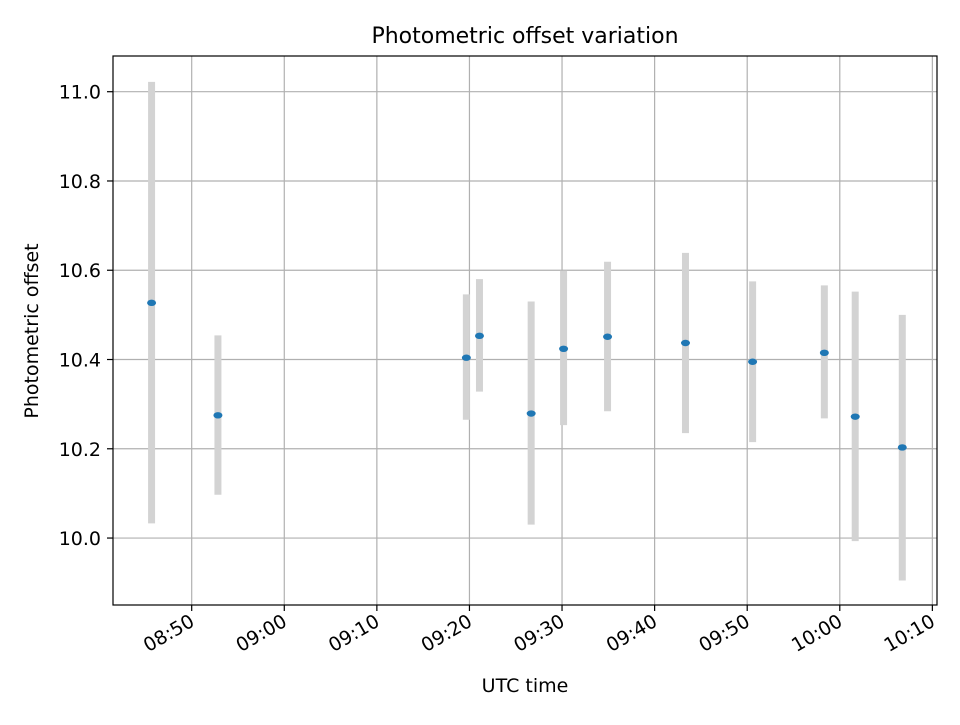 The height and width of the screenshot is (725, 960). Describe the element at coordinates (80, 93) in the screenshot. I see `y-tick-label: 11.0` at that location.